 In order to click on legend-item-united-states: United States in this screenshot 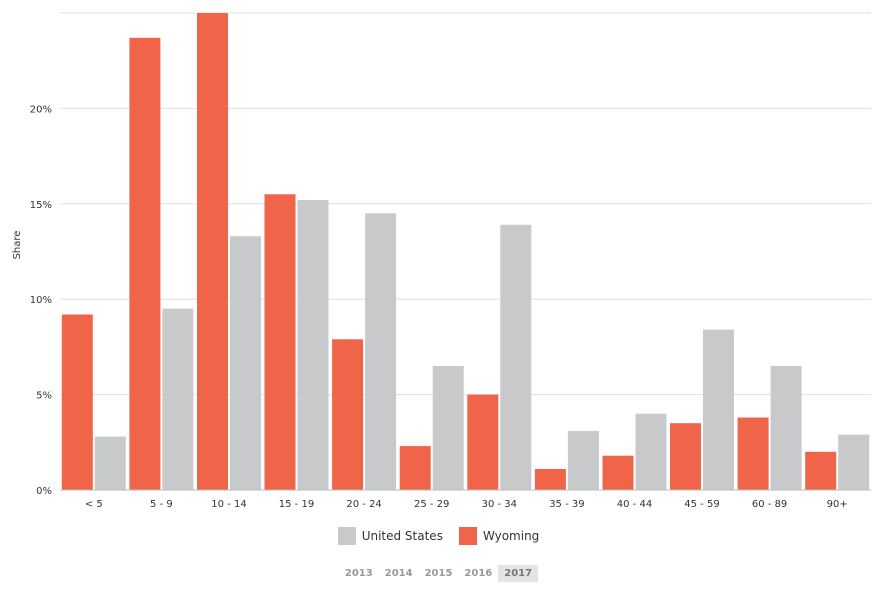, I will do `click(390, 536)`.